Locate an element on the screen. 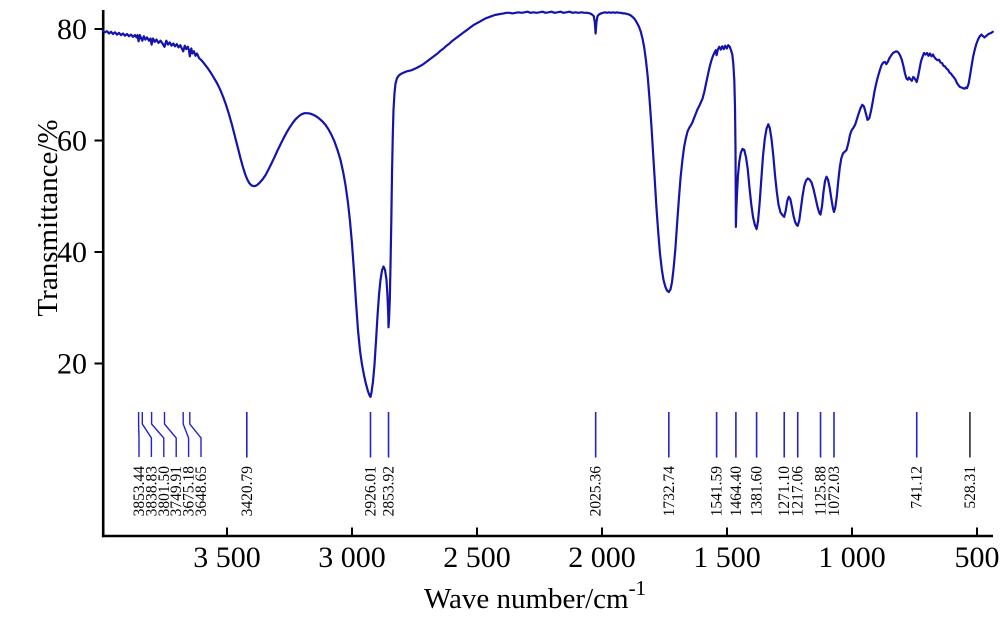 This screenshot has width=1000, height=624. peak-marker-lines is located at coordinates (554, 435).